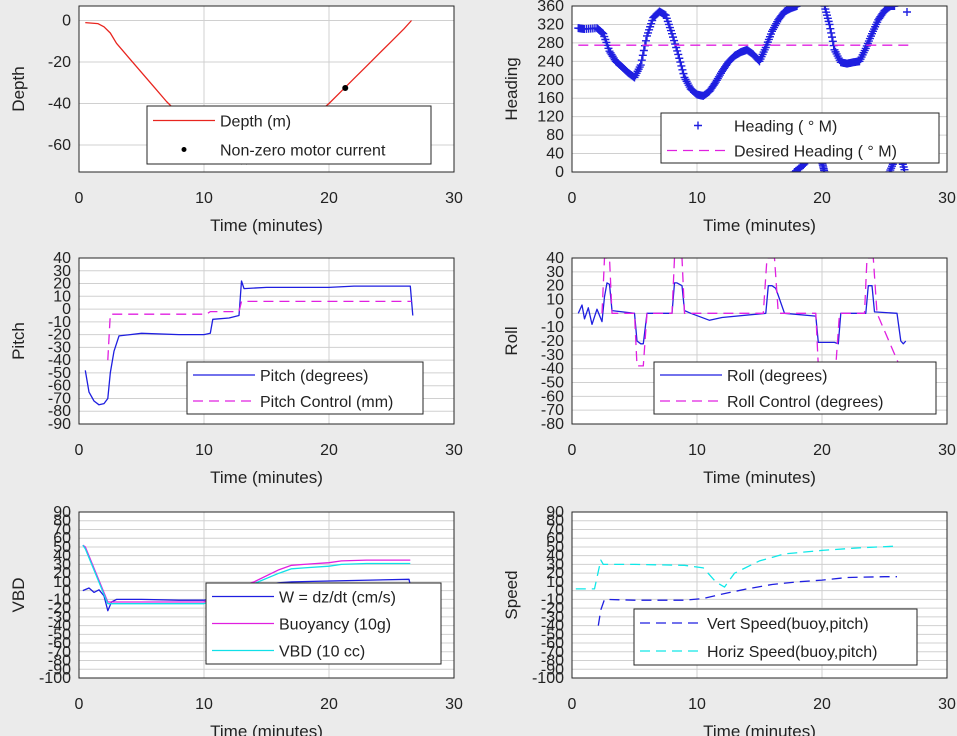  I want to click on legend: Depth (m) Non-zero motor current, so click(289, 135).